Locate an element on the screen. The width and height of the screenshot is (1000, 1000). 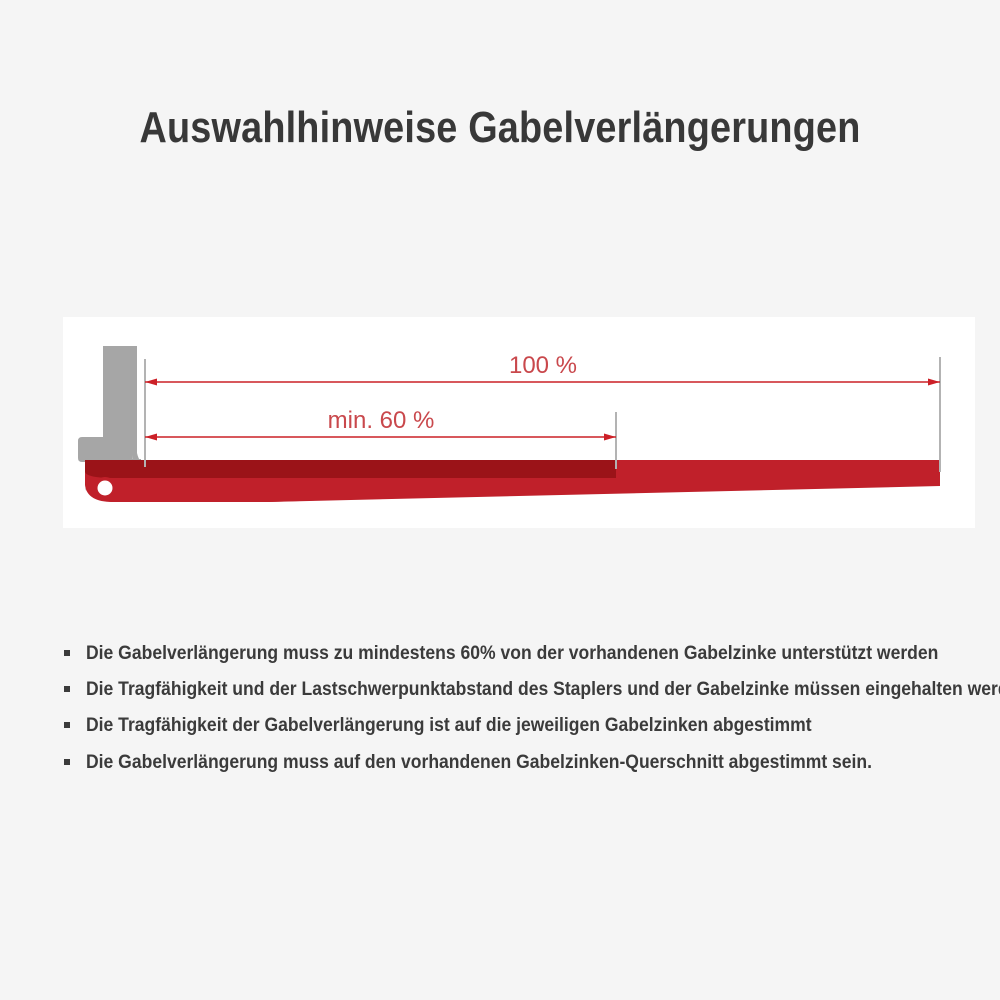
dimension-60-percent: min. 60 % is located at coordinates (380, 424).